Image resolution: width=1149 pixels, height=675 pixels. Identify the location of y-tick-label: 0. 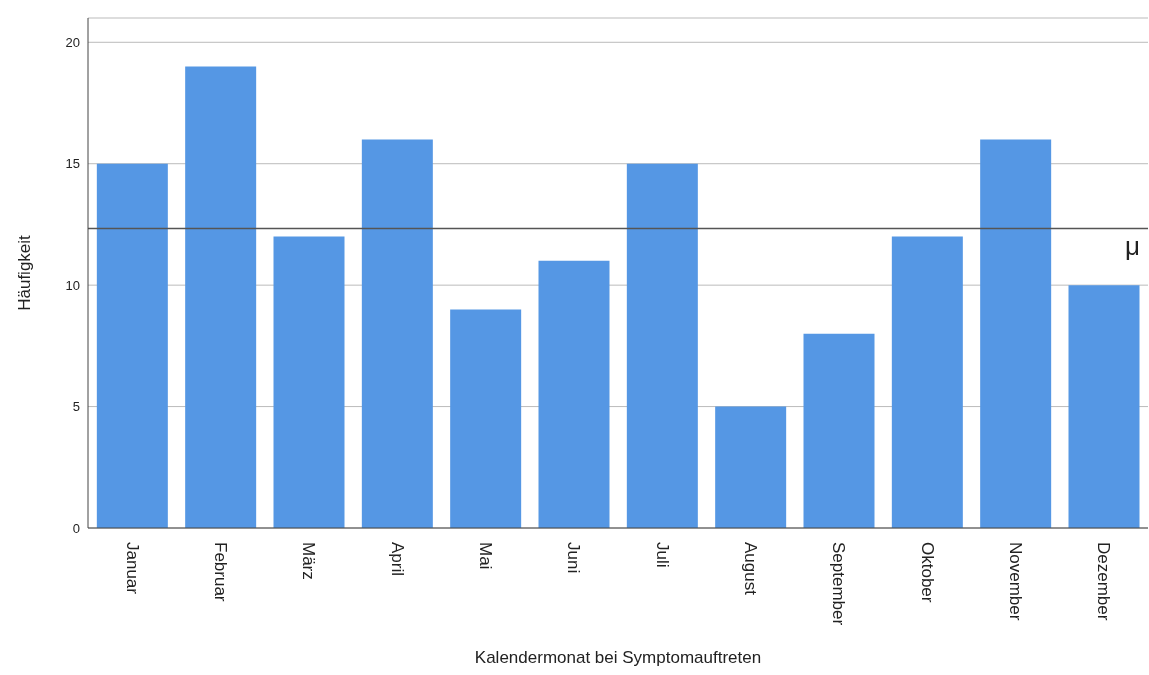
(76, 528).